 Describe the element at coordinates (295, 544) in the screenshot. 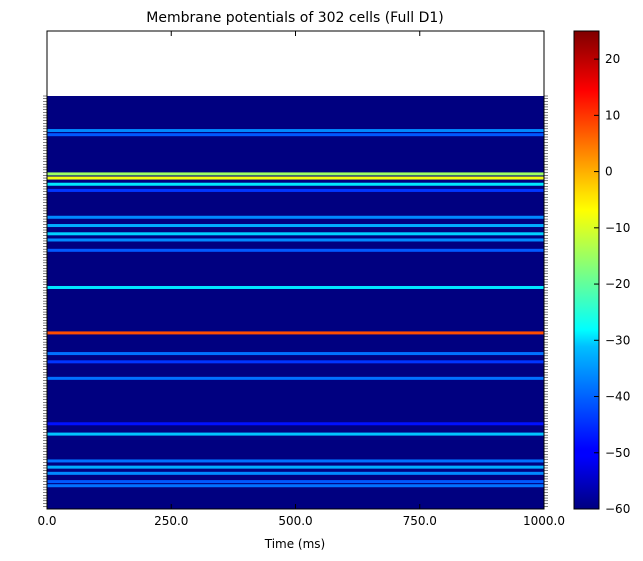

I see `x-axis-label: Time (ms)` at that location.